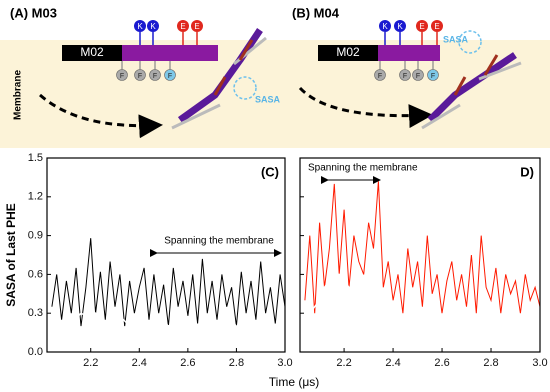 Image resolution: width=550 pixels, height=392 pixels. I want to click on membrane-label: Membrane, so click(18, 95).